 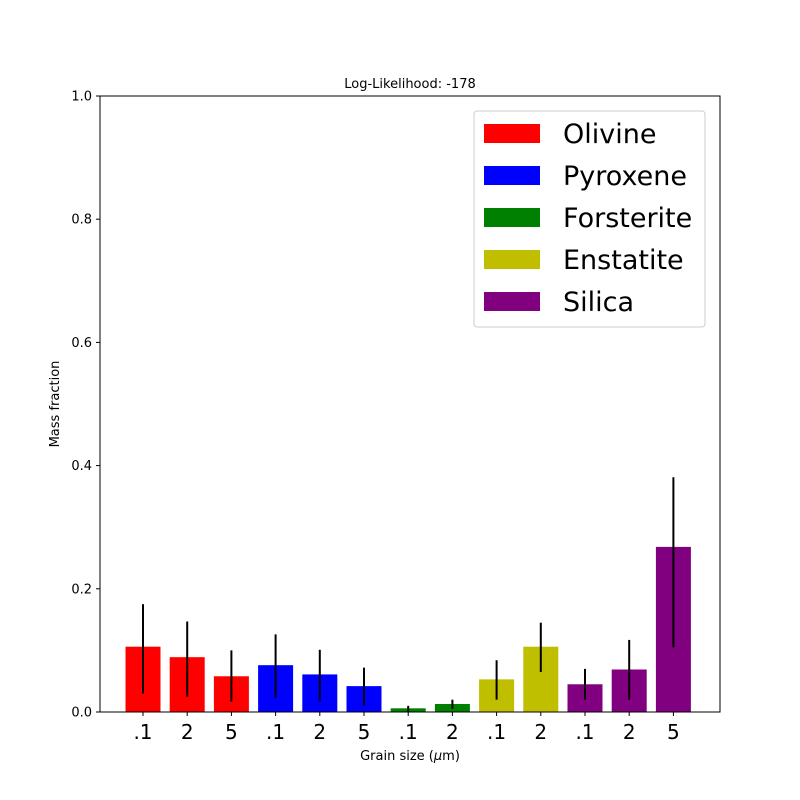 What do you see at coordinates (319, 732) in the screenshot?
I see `x-tick-label-5: 2` at bounding box center [319, 732].